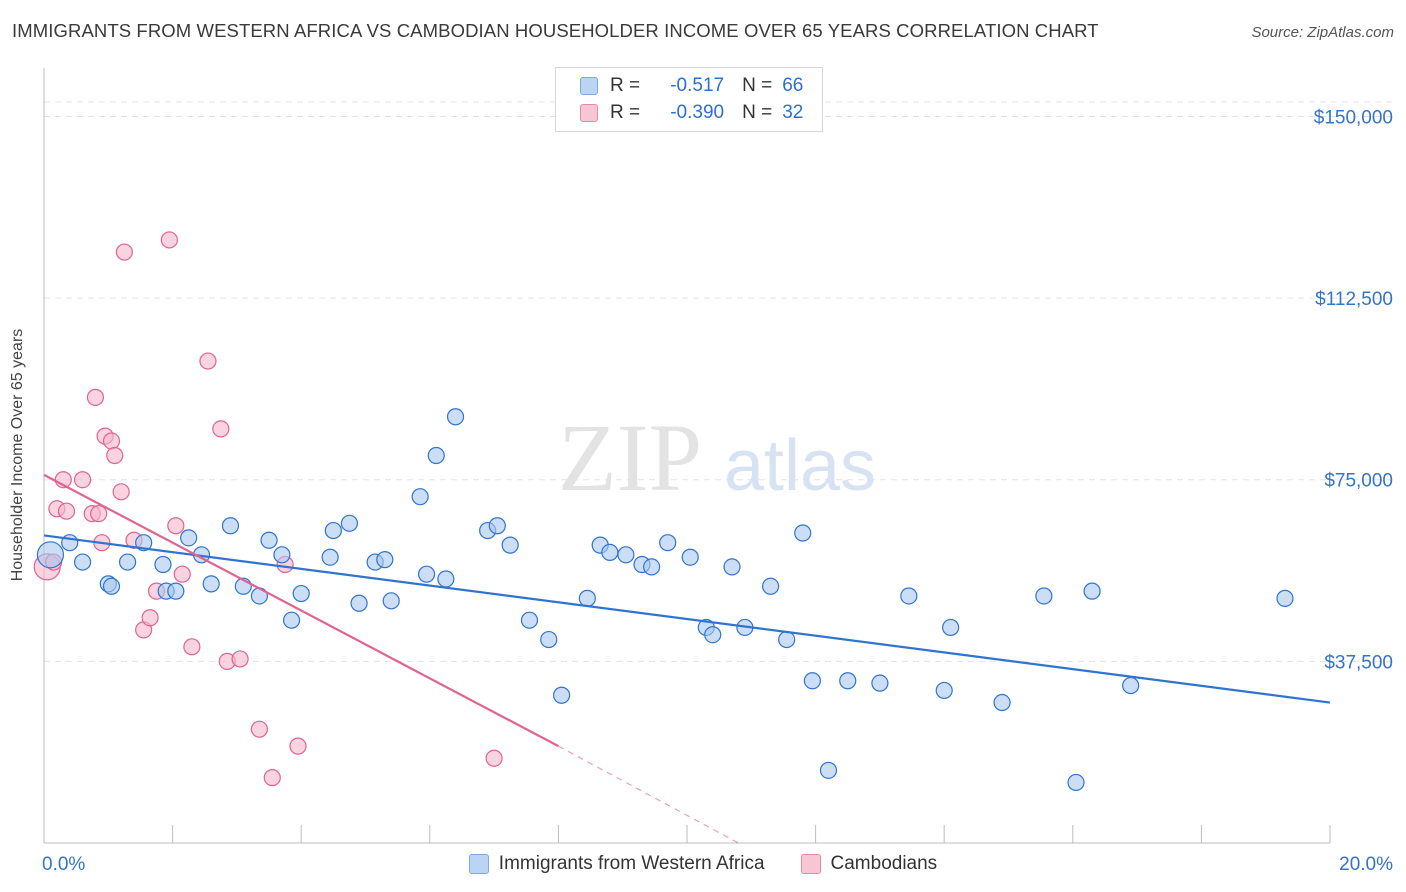 The height and width of the screenshot is (892, 1406). I want to click on x-tick-label: 20.0%, so click(1366, 864).